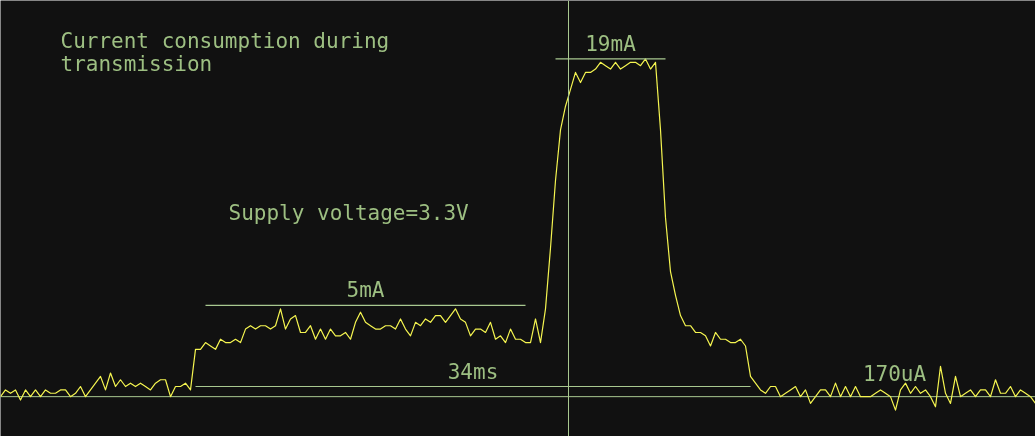 The width and height of the screenshot is (1035, 436). What do you see at coordinates (225, 52) in the screenshot?
I see `chart-title: Current consumption during transmission` at bounding box center [225, 52].